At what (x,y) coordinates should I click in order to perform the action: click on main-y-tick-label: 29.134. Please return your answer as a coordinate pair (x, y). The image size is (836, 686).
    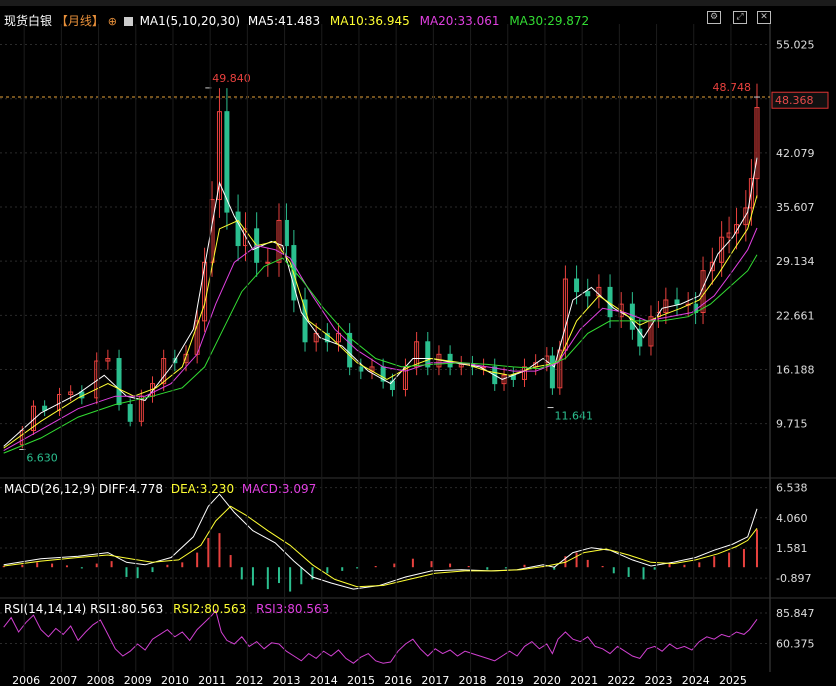
    Looking at the image, I should click on (795, 261).